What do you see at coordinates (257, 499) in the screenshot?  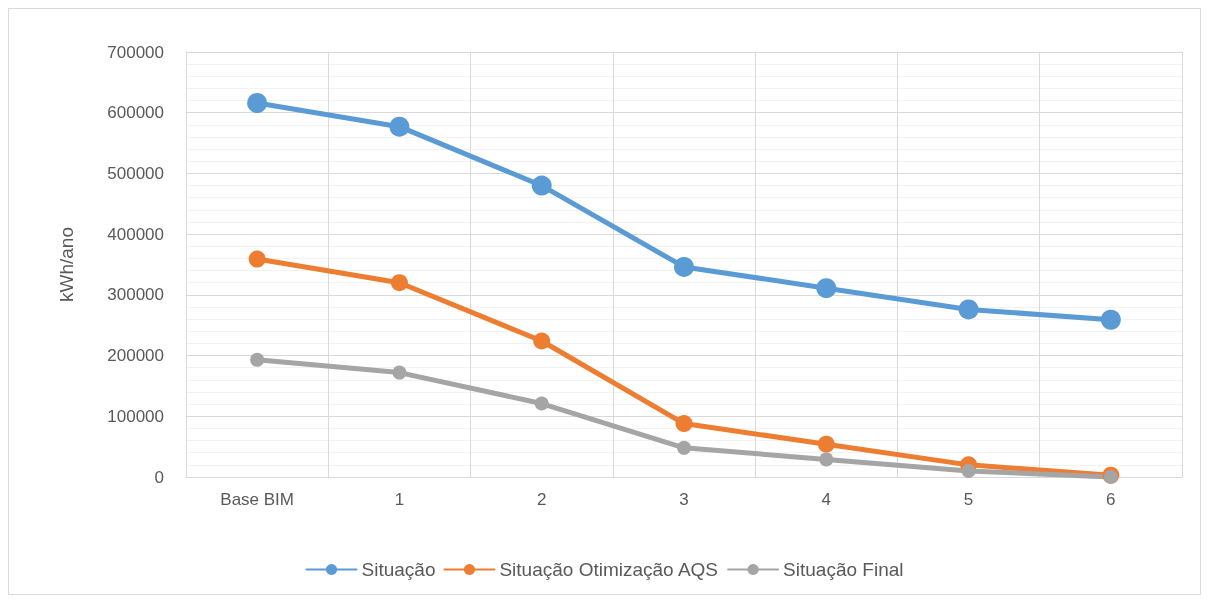 I see `x-tick-label: Base BIM` at bounding box center [257, 499].